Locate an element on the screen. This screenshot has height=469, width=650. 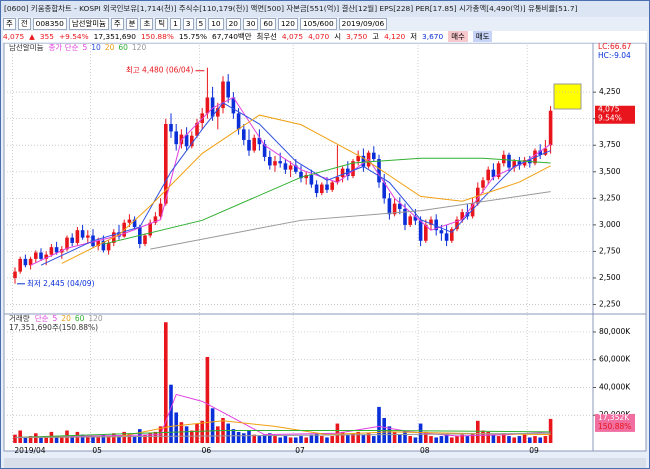
legend-label: 단순 is located at coordinates (42, 318).